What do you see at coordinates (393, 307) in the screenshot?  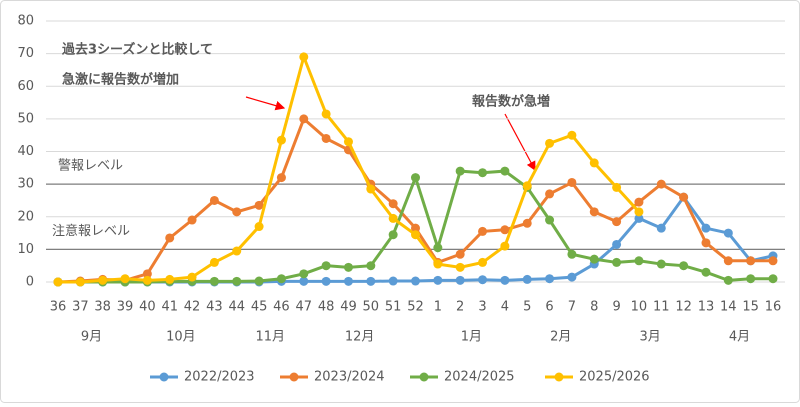 I see `x-tick-label: 51` at bounding box center [393, 307].